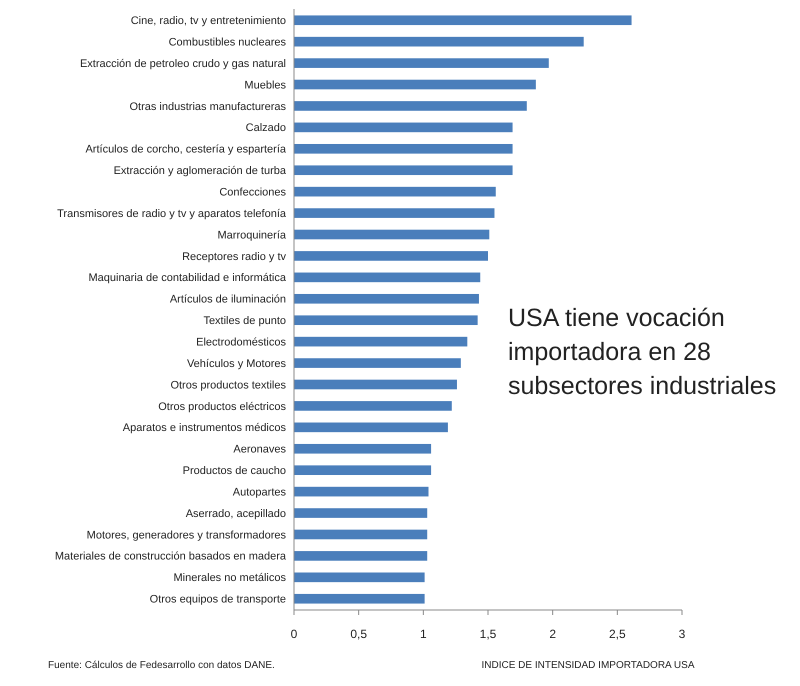  I want to click on y-tick-label: Electrodomésticos, so click(241, 342).